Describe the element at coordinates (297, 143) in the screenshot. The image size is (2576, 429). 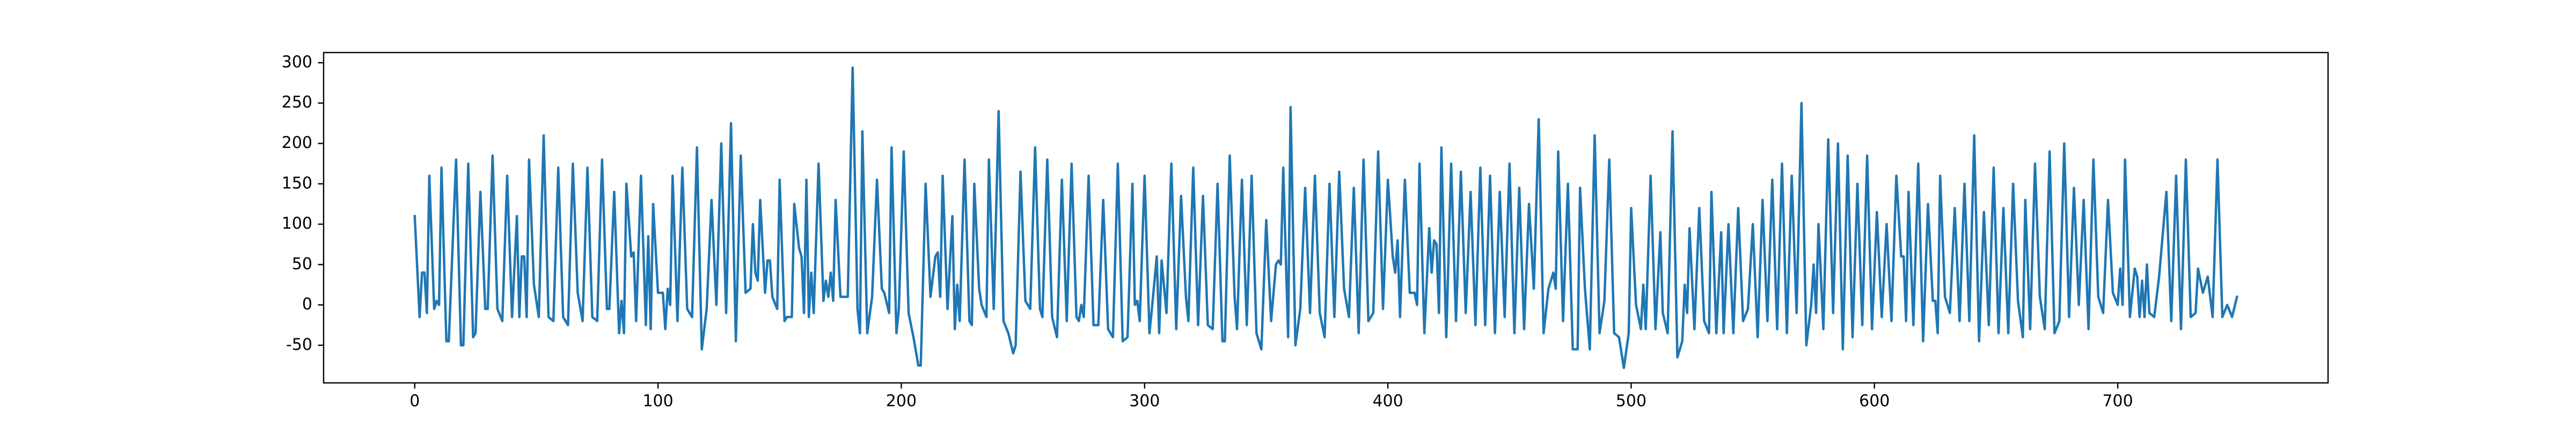
I see `y-tick-label: 200` at that location.